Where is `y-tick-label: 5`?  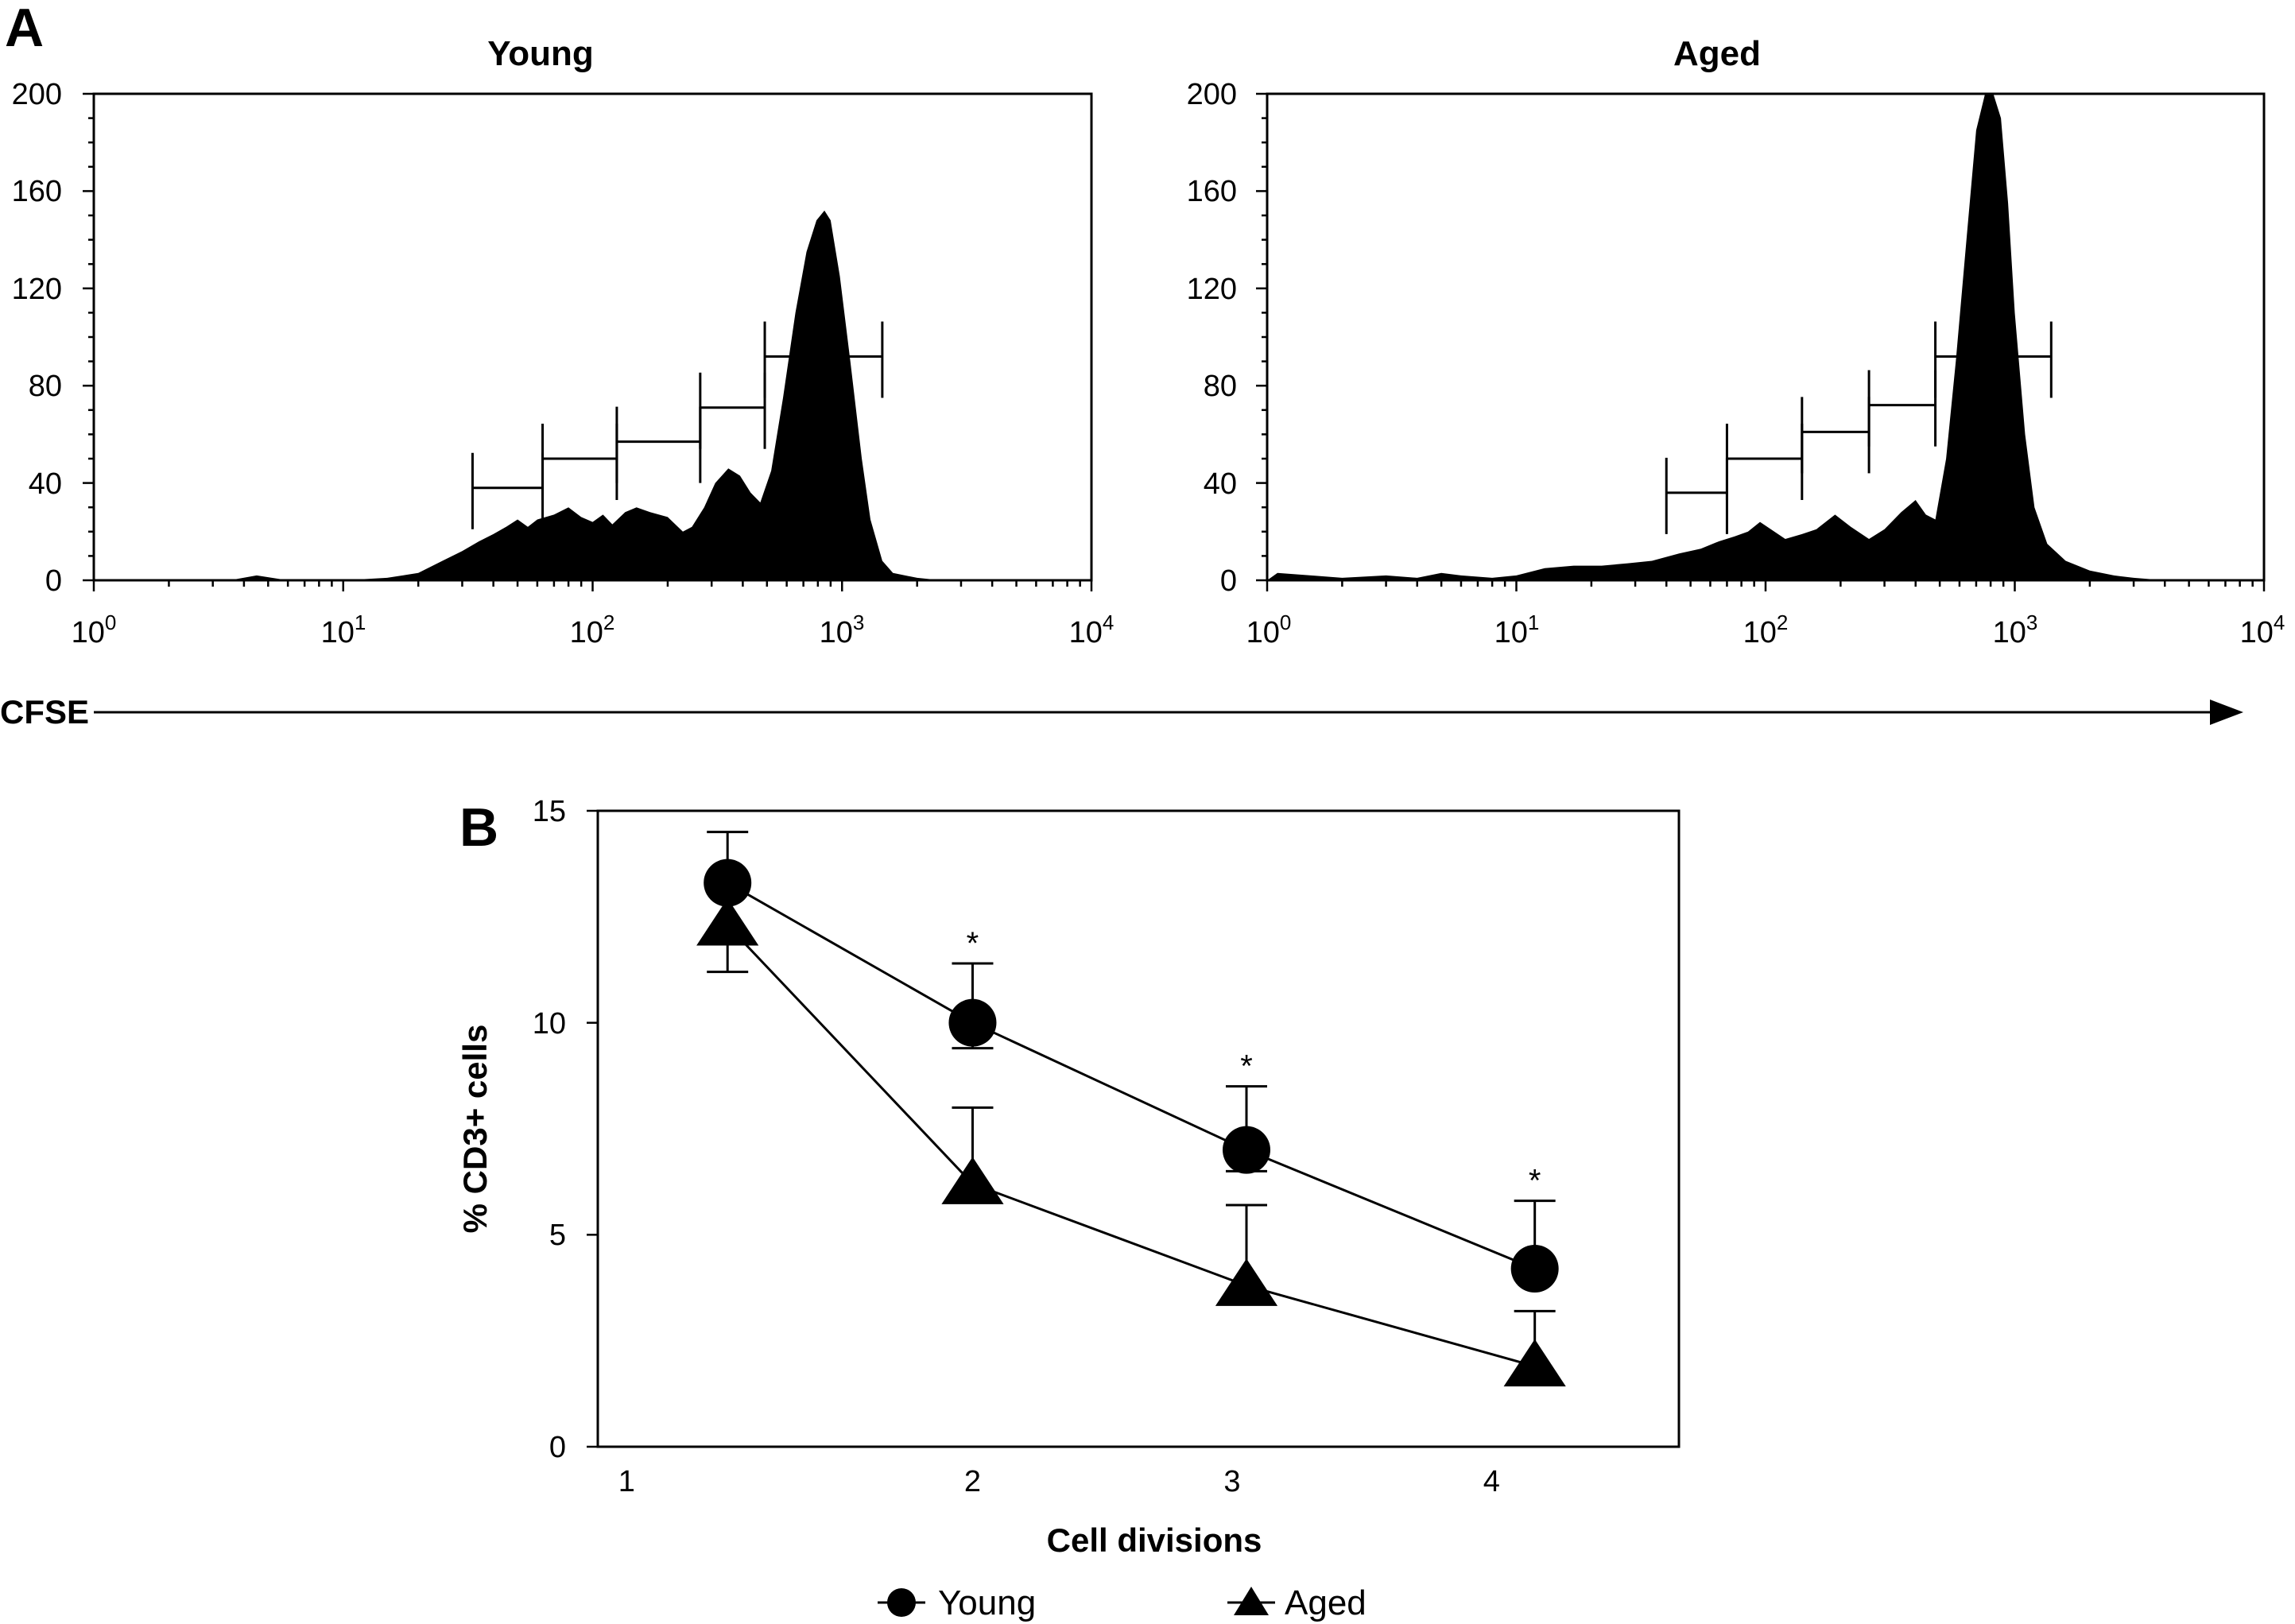 y-tick-label: 5 is located at coordinates (557, 1235).